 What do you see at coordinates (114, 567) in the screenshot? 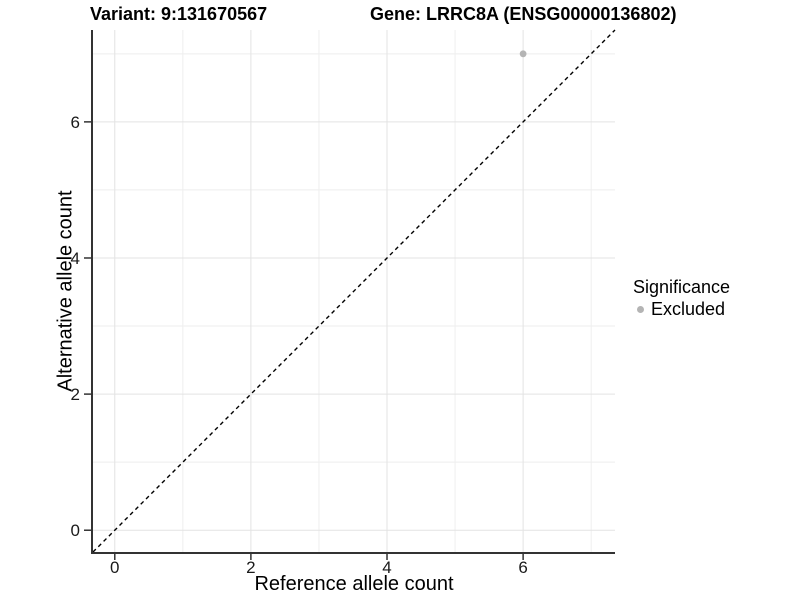
I see `x-tick-label: 0` at bounding box center [114, 567].